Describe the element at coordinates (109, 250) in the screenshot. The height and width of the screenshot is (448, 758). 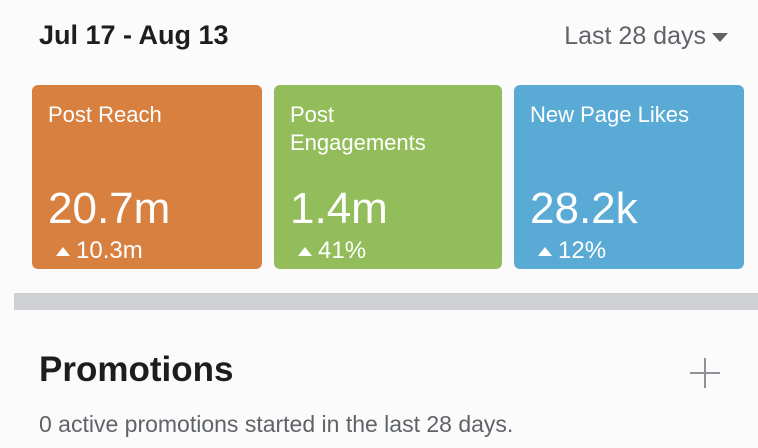
I see `card-change: 10.3m` at that location.